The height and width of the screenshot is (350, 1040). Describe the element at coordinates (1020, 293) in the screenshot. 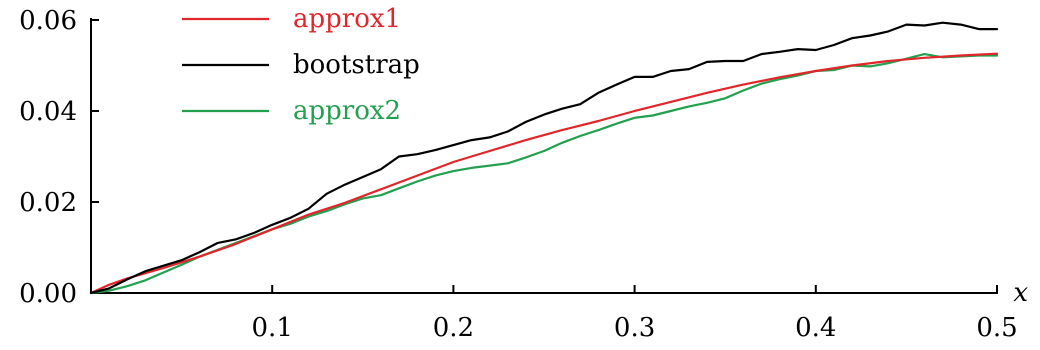

I see `x-axis-title: x` at that location.